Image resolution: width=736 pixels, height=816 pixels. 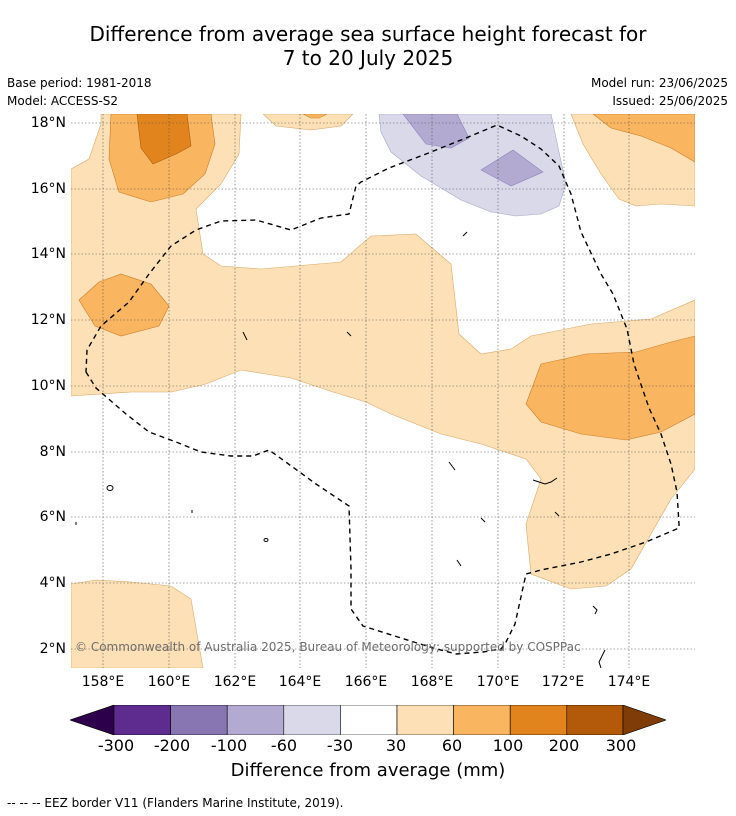 What do you see at coordinates (368, 770) in the screenshot?
I see `colorbar-title: Difference from average (mm)` at bounding box center [368, 770].